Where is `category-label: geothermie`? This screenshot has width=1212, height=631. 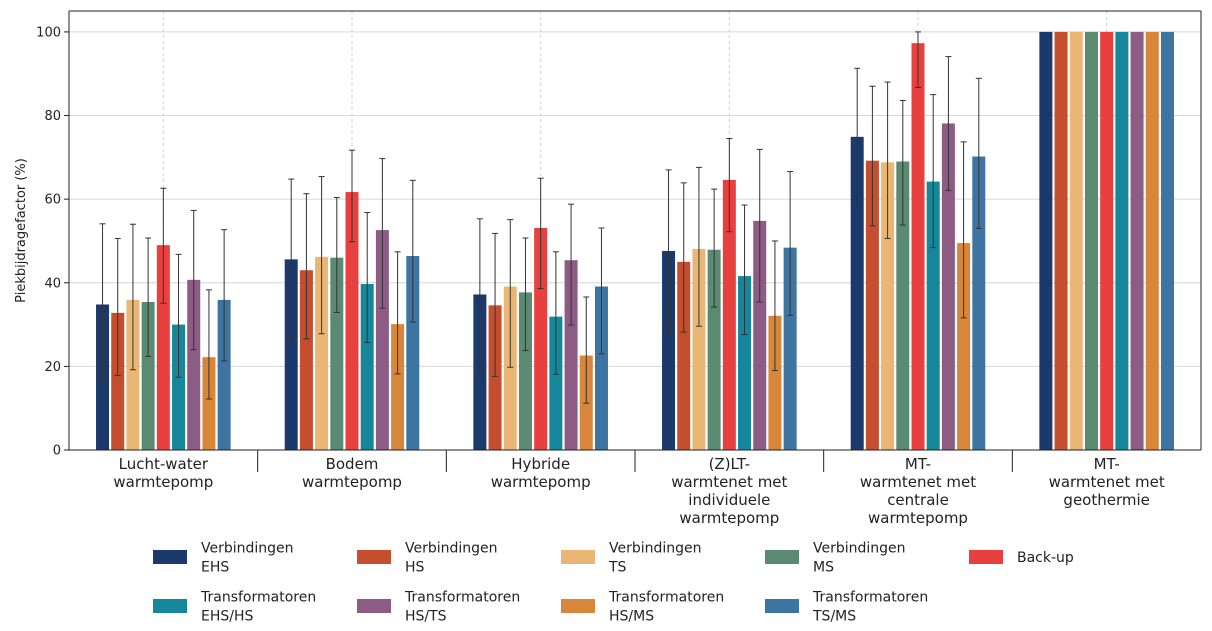
category-label: geothermie is located at coordinates (1106, 500).